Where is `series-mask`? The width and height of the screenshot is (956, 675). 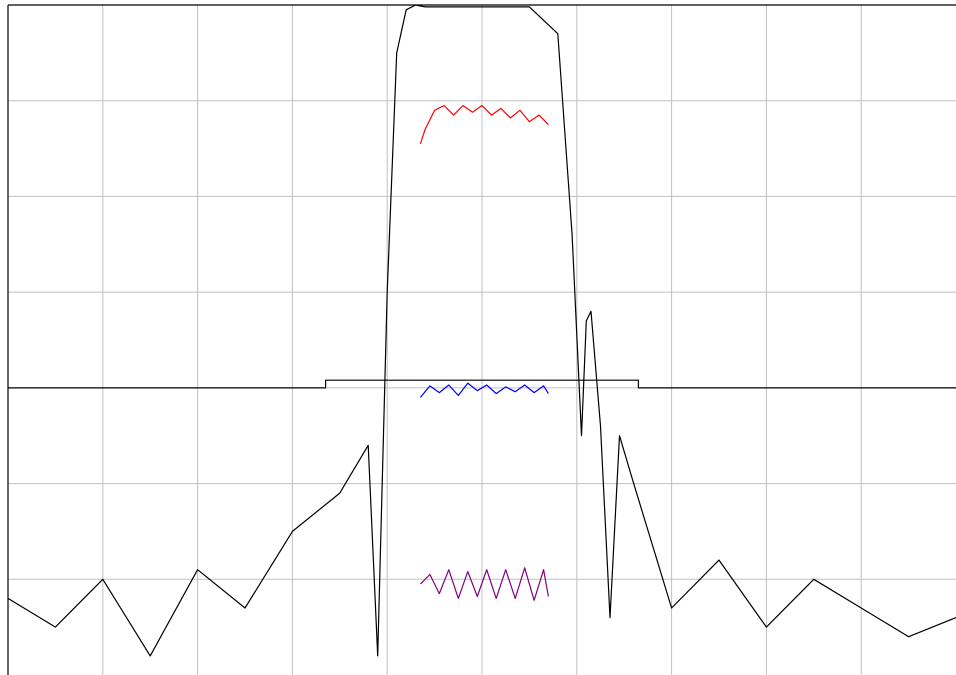
series-mask is located at coordinates (482, 384).